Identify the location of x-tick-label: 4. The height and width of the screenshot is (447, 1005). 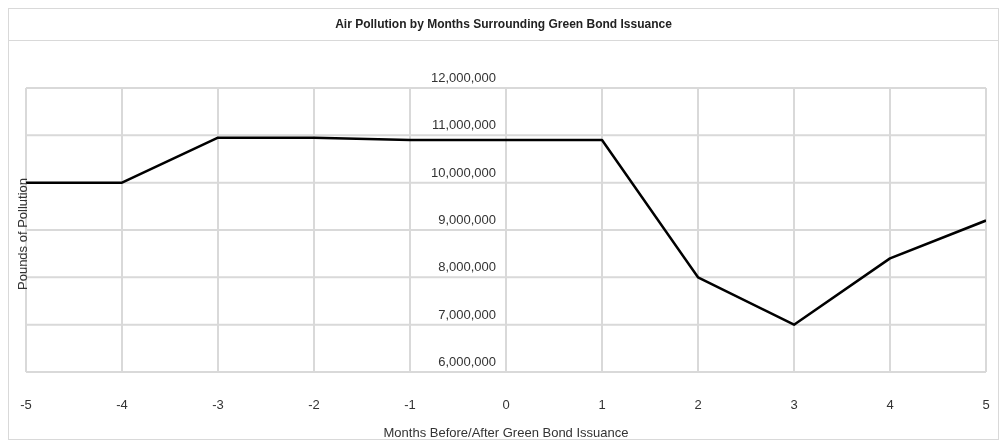
(890, 405).